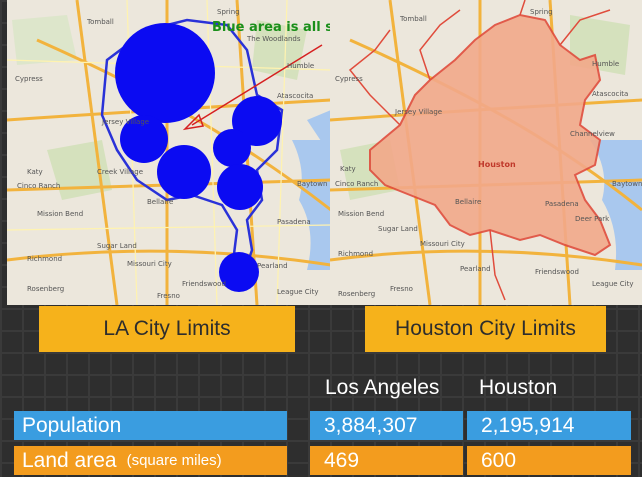 This screenshot has height=477, width=642. I want to click on map-label: Deer Park, so click(592, 219).